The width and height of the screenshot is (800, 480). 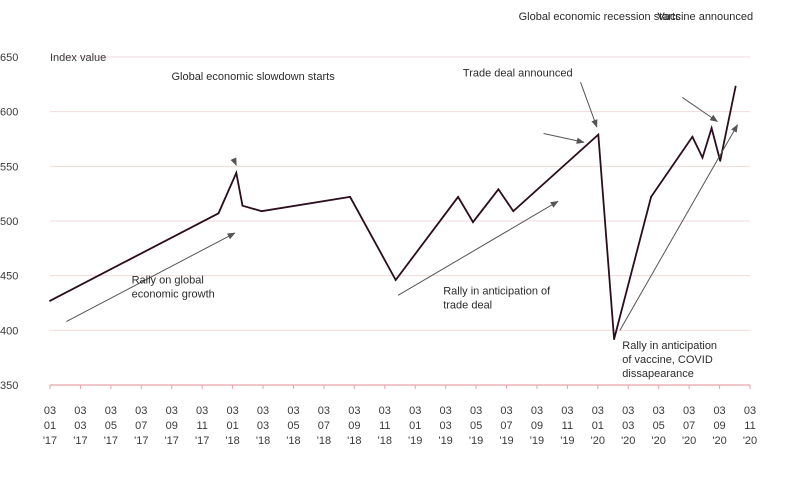 What do you see at coordinates (567, 426) in the screenshot?
I see `x-tick-label: 03 11'19` at bounding box center [567, 426].